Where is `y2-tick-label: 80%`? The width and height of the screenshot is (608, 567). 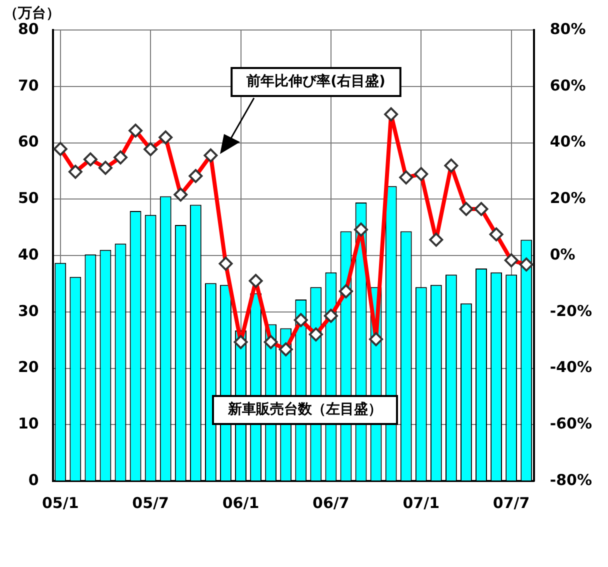
y2-tick-label: 80% is located at coordinates (568, 29).